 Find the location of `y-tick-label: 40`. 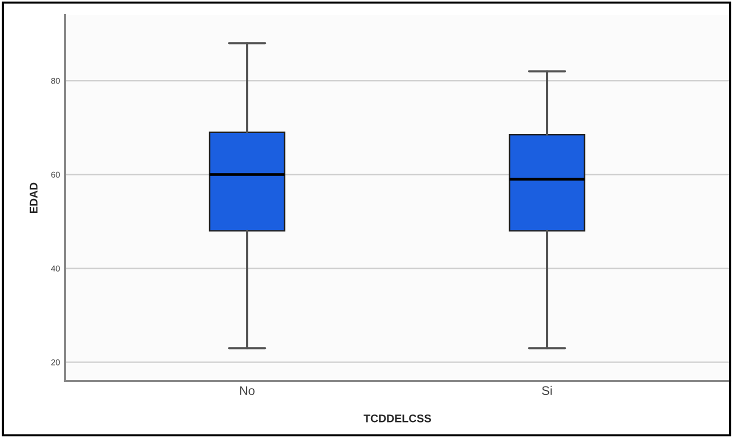

y-tick-label: 40 is located at coordinates (55, 269).